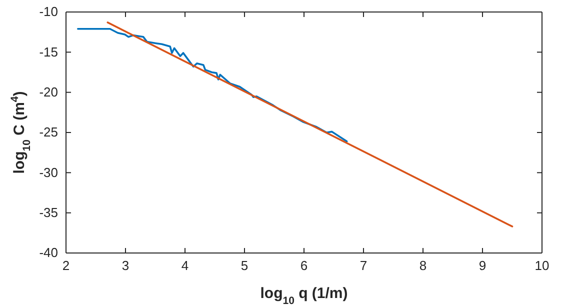 The image size is (579, 308). I want to click on x-tick-label: 5, so click(244, 266).